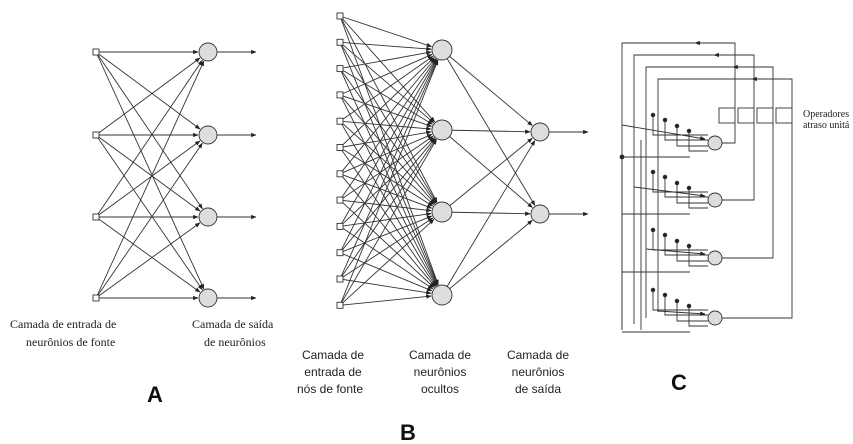 This screenshot has width=853, height=444. Describe the element at coordinates (233, 324) in the screenshot. I see `caption: Camada de saída` at that location.